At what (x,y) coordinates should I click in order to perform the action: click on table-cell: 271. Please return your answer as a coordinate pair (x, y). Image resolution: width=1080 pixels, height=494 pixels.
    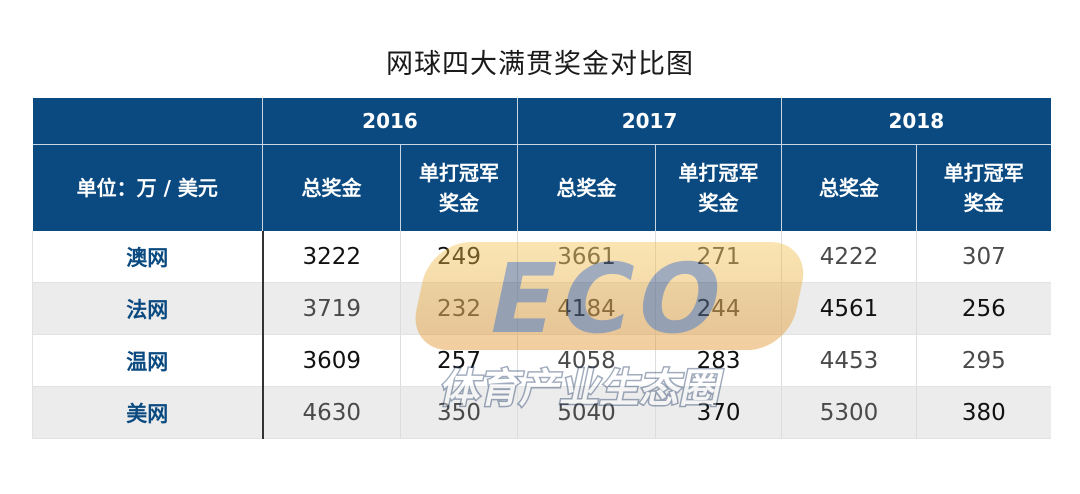
    Looking at the image, I should click on (718, 257).